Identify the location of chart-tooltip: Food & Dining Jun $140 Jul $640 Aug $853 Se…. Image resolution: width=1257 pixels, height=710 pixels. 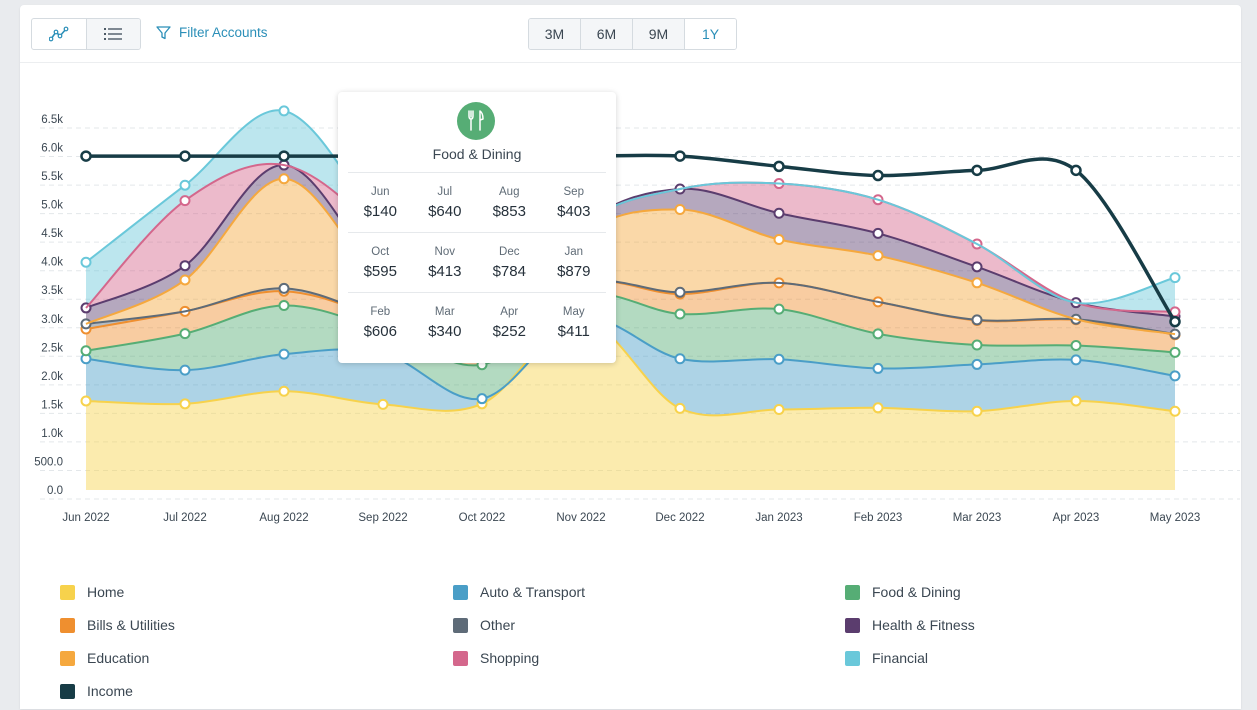
(477, 227).